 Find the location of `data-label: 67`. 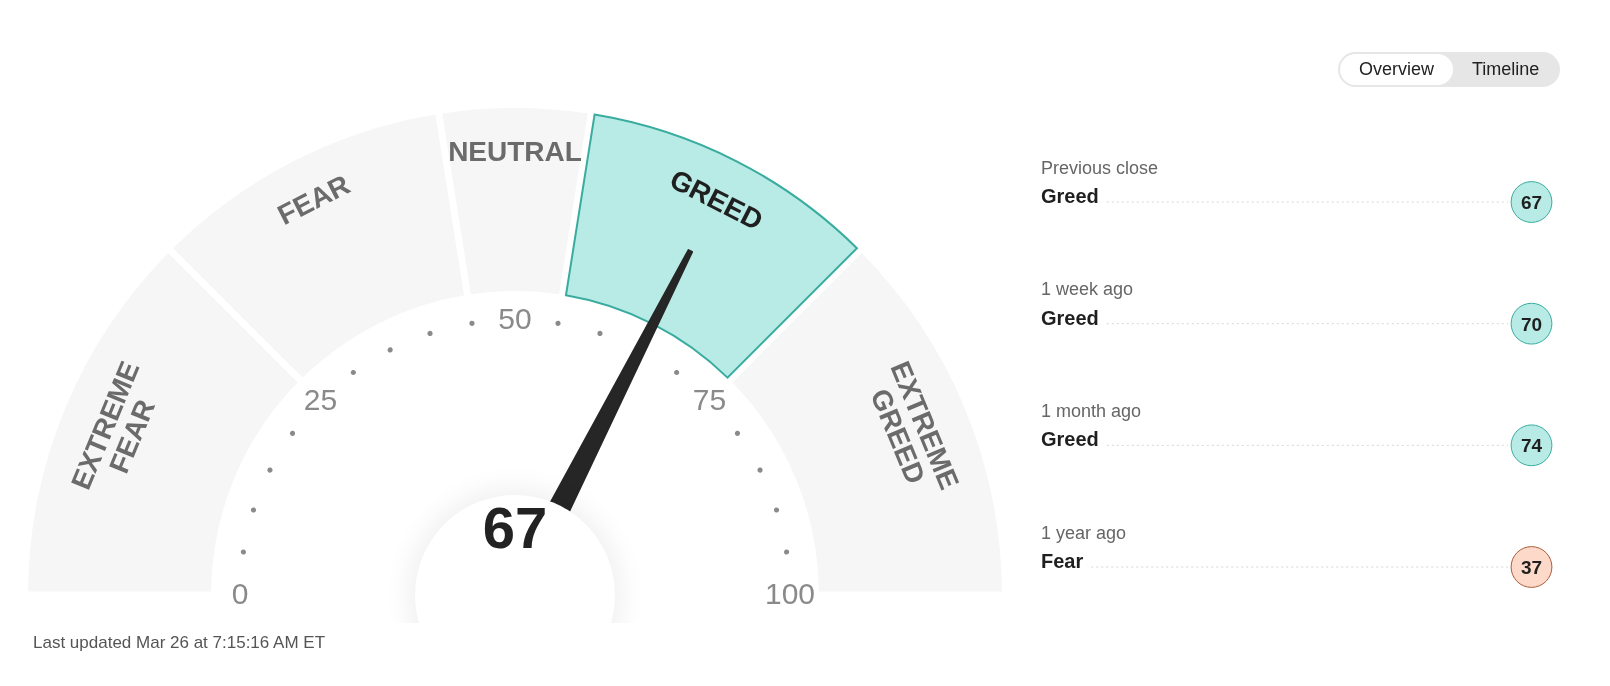

data-label: 67 is located at coordinates (1531, 202).